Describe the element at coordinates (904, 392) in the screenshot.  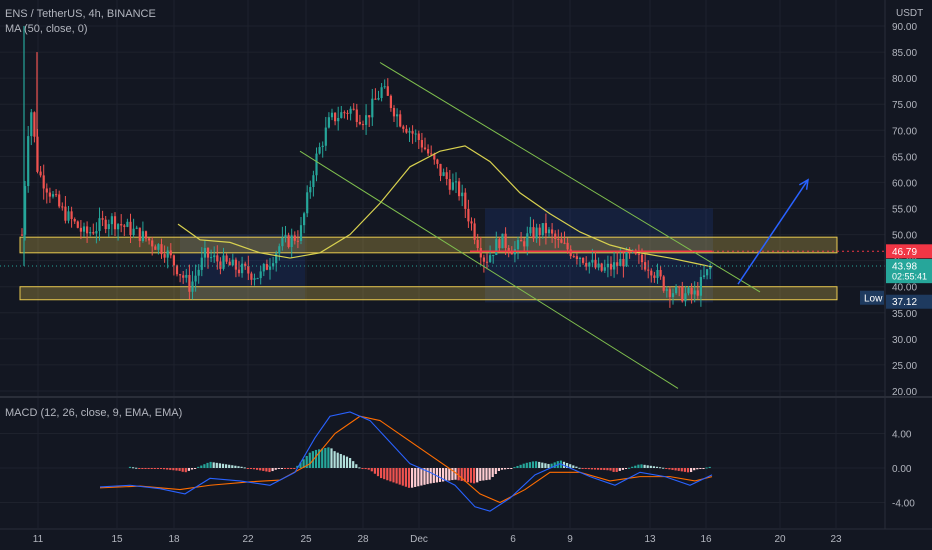
I see `y-tick-label: 20.00` at that location.